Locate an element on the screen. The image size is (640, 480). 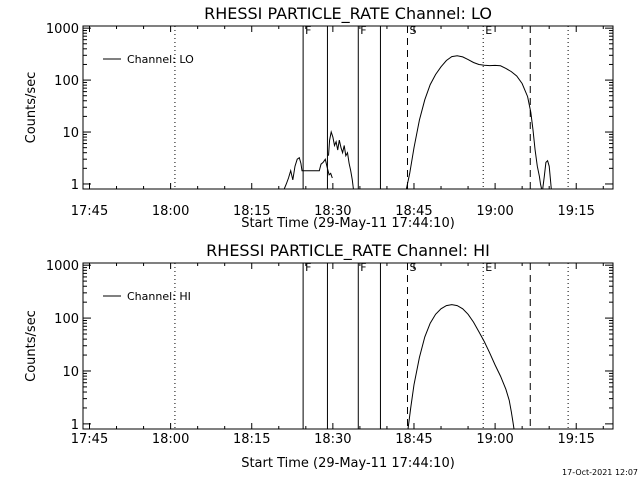
chart-title: RHESSI PARTICLE_RATE Channel: HI is located at coordinates (348, 251).